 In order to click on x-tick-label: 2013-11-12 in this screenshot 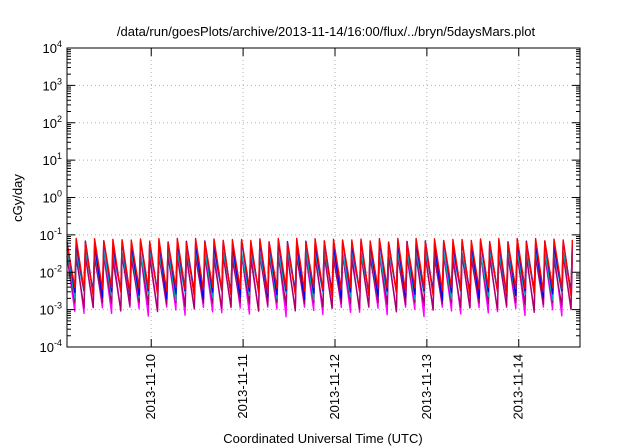, I will do `click(334, 387)`.